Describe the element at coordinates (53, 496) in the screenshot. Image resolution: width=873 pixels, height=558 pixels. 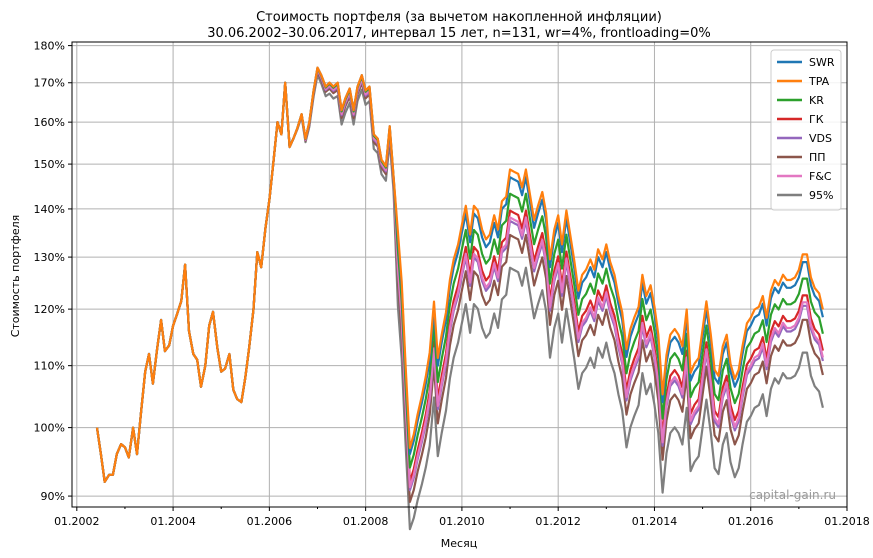
I see `y-tick-label: 90%` at that location.